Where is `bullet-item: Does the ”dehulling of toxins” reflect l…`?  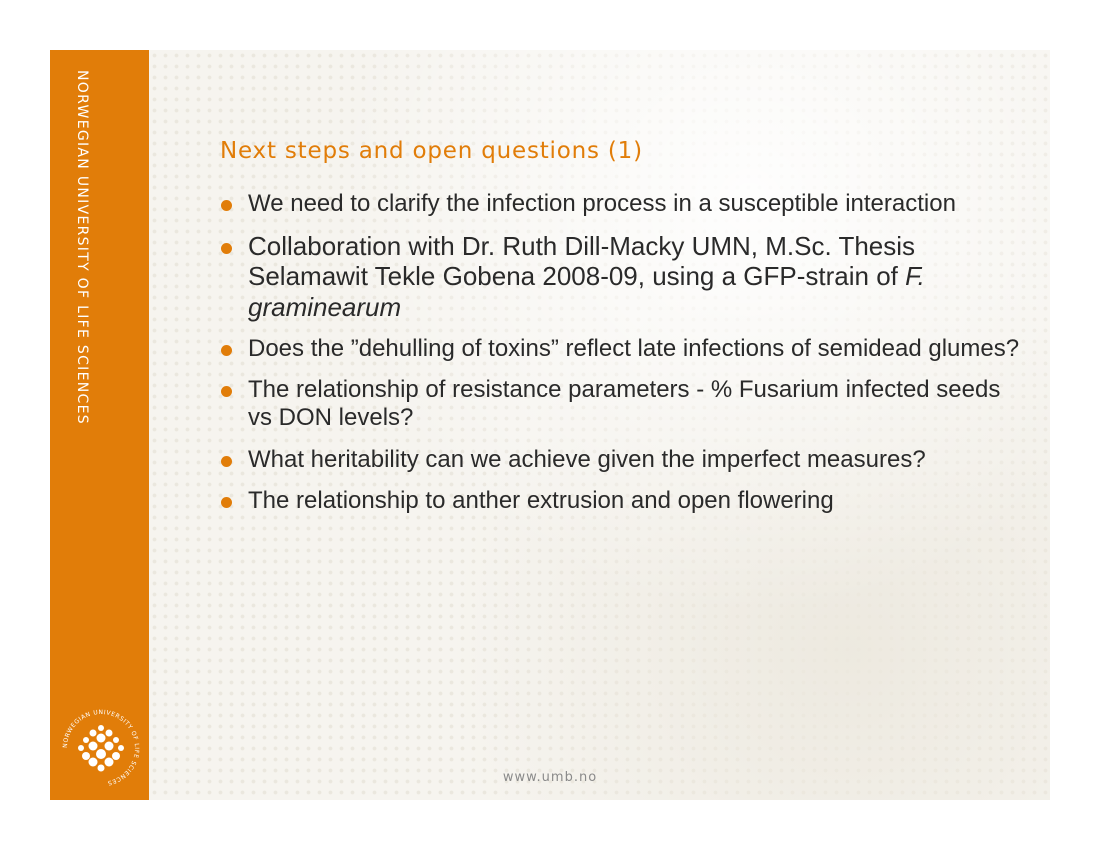
bullet-item: Does the ”dehulling of toxins” reflect l… is located at coordinates (620, 349).